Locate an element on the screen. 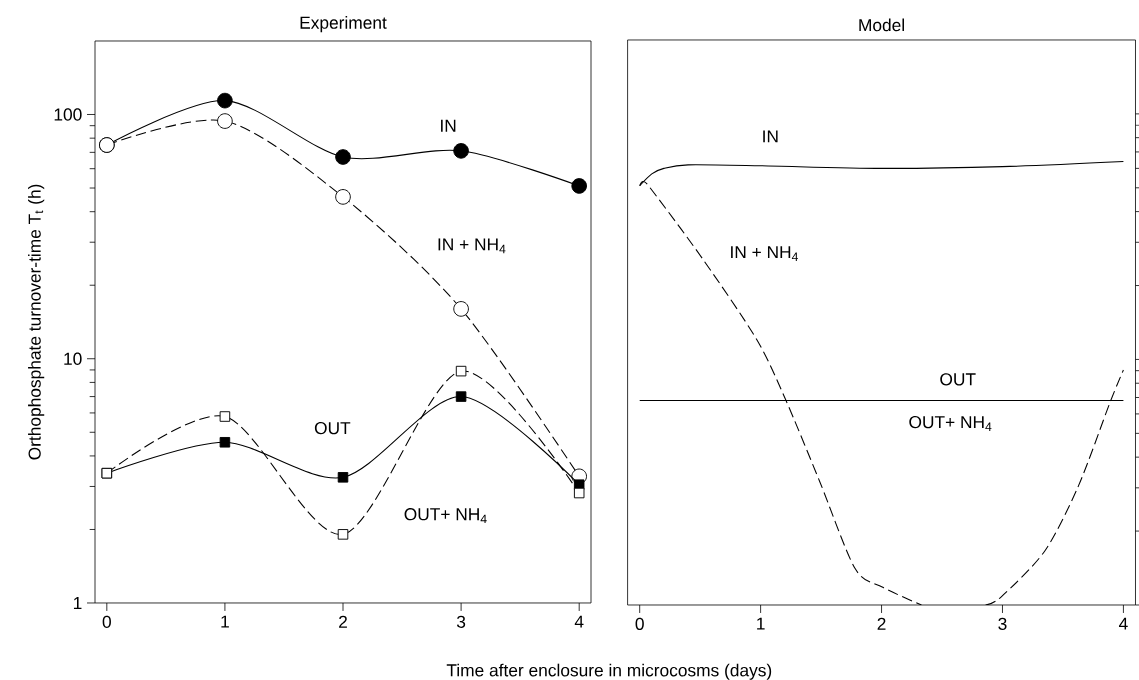 Image resolution: width=1139 pixels, height=680 pixels. x-axis-title: Time after enclosure in microcosms (days) is located at coordinates (609, 671).